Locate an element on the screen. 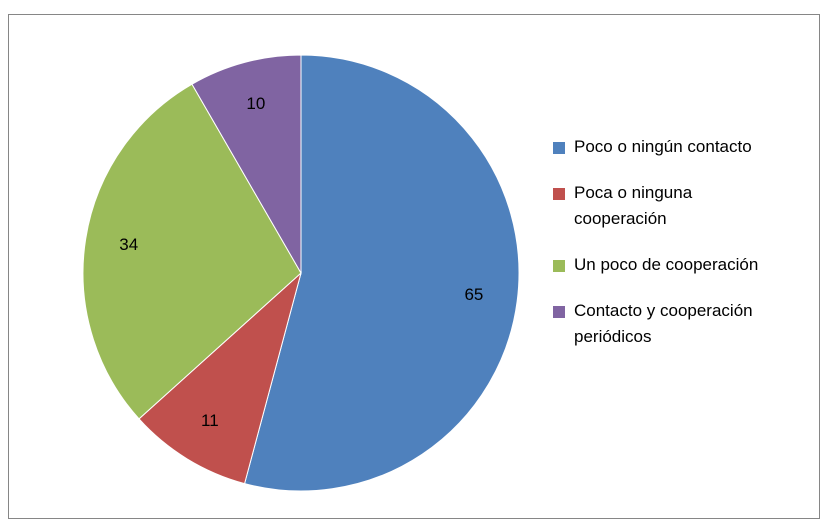 The width and height of the screenshot is (829, 522). legend-label: Un poco de cooperación is located at coordinates (666, 264).